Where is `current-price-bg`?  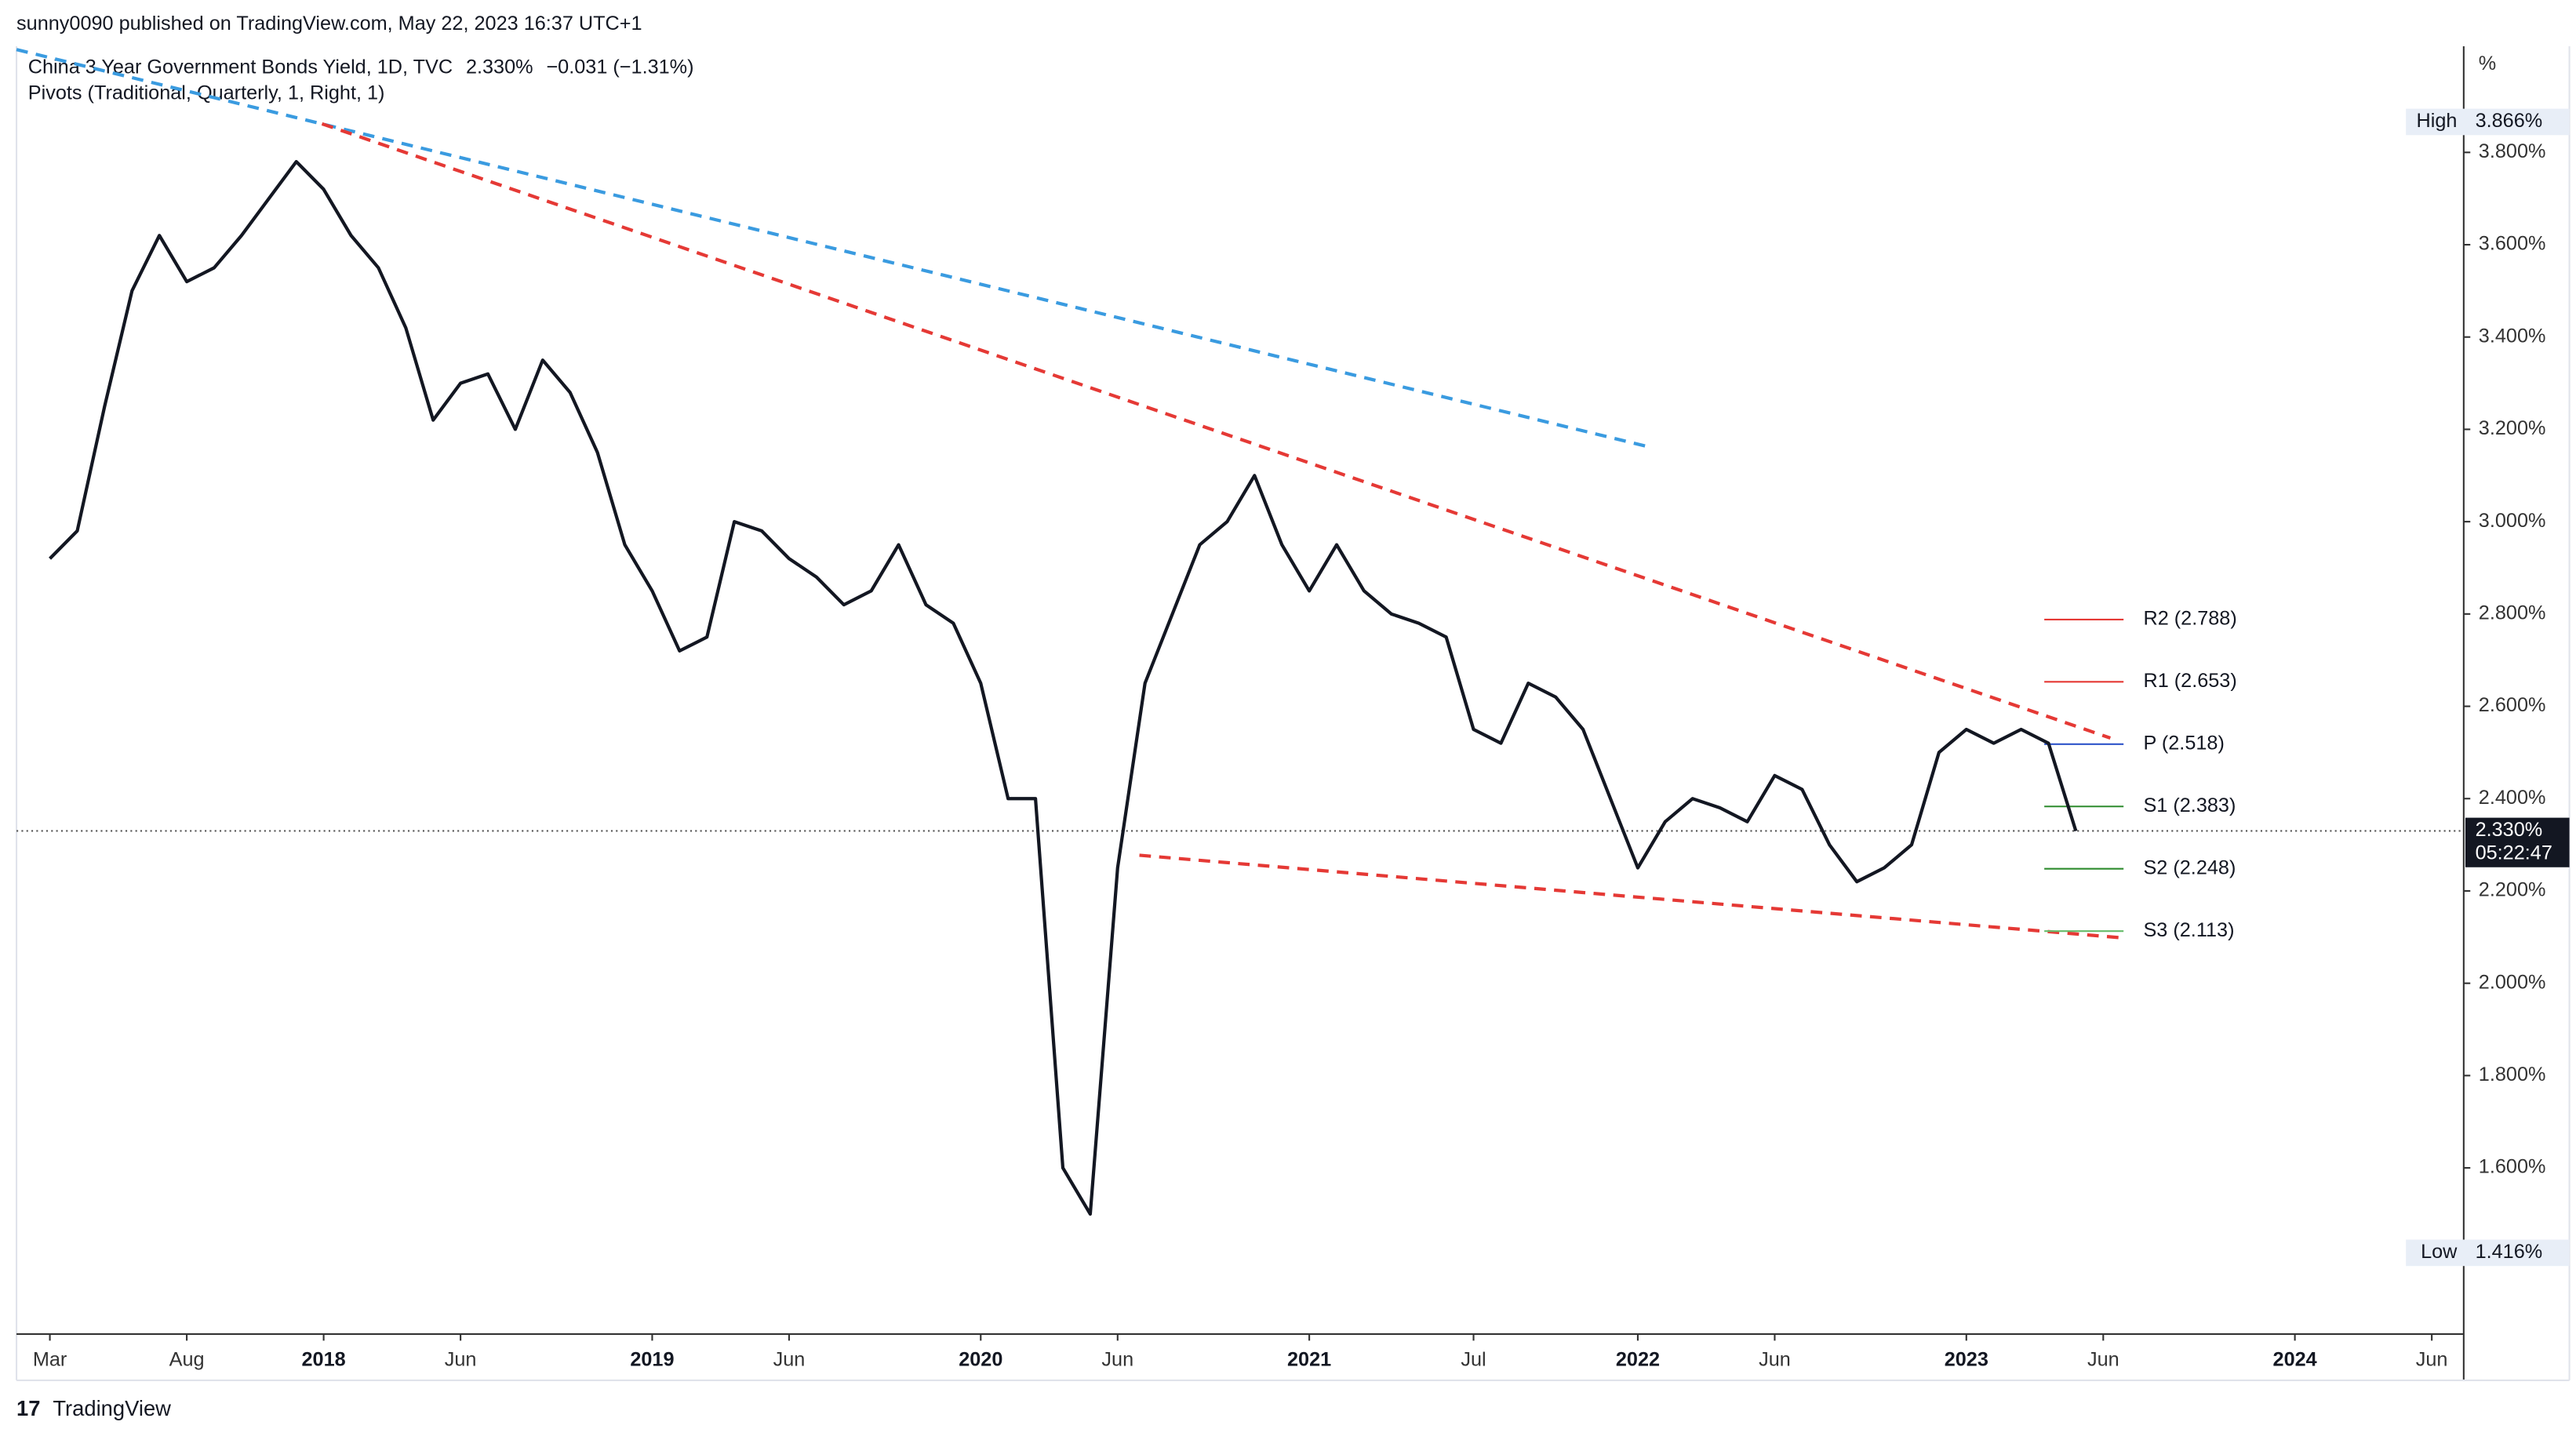 current-price-bg is located at coordinates (2517, 842).